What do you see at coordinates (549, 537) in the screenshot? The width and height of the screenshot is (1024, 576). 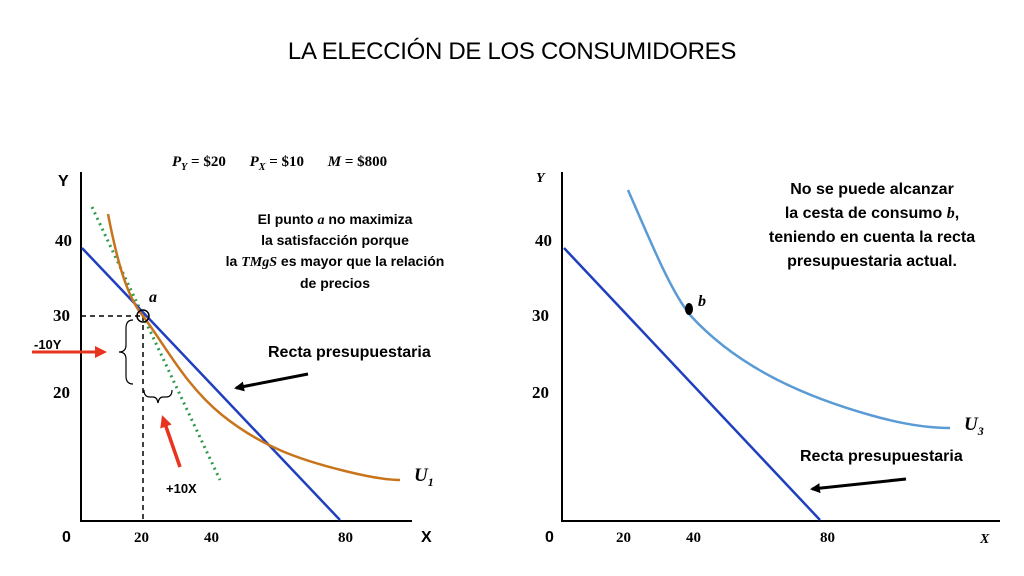 I see `origin-label-right: 0` at bounding box center [549, 537].